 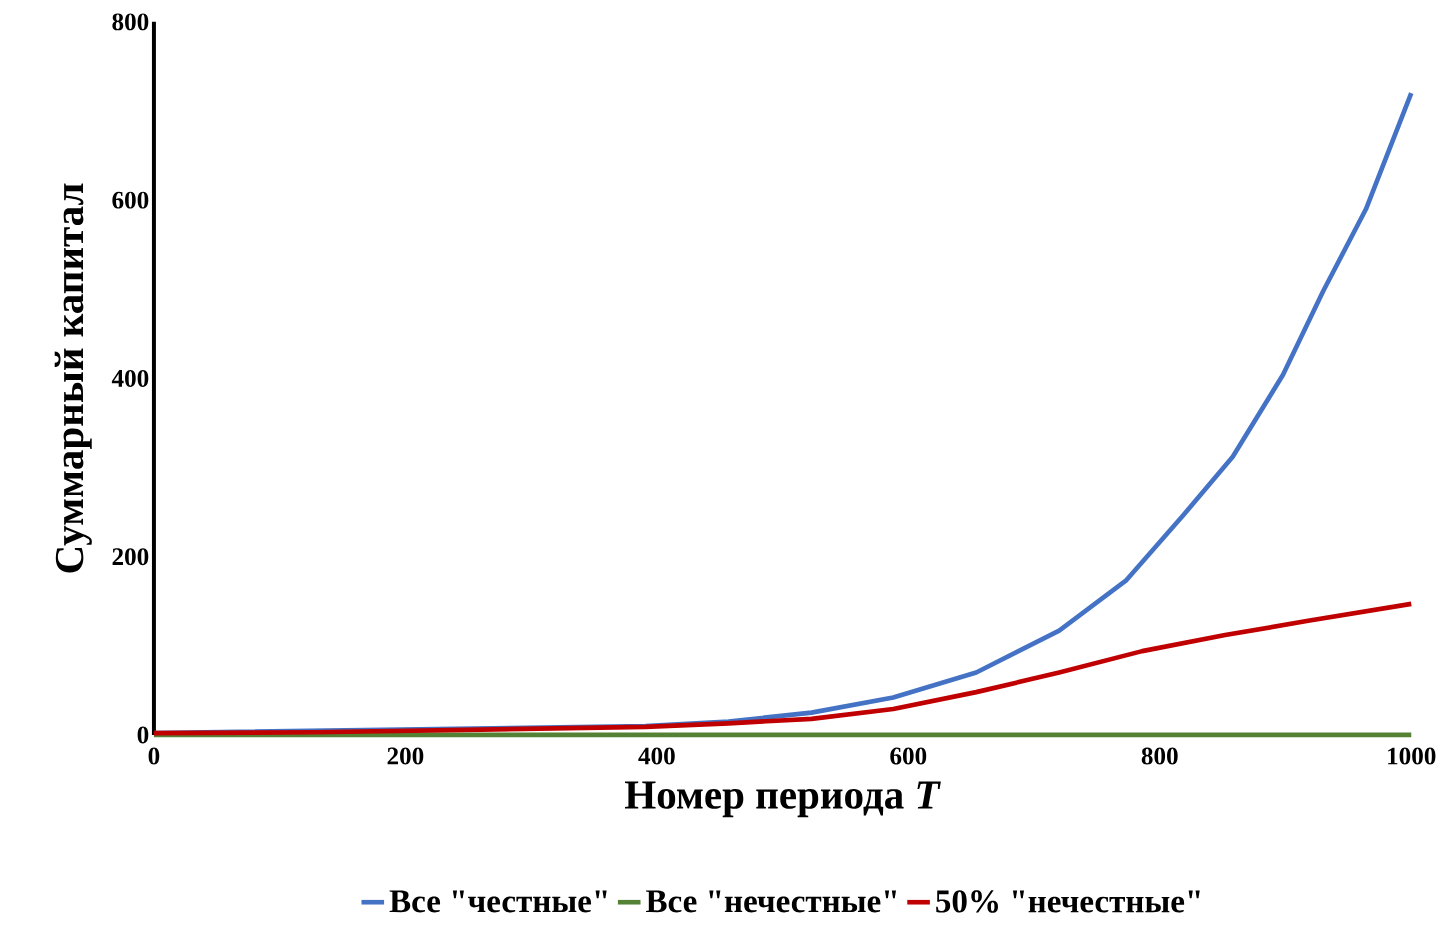 What do you see at coordinates (782, 799) in the screenshot?
I see `x-axis-title: Номер периода T` at bounding box center [782, 799].